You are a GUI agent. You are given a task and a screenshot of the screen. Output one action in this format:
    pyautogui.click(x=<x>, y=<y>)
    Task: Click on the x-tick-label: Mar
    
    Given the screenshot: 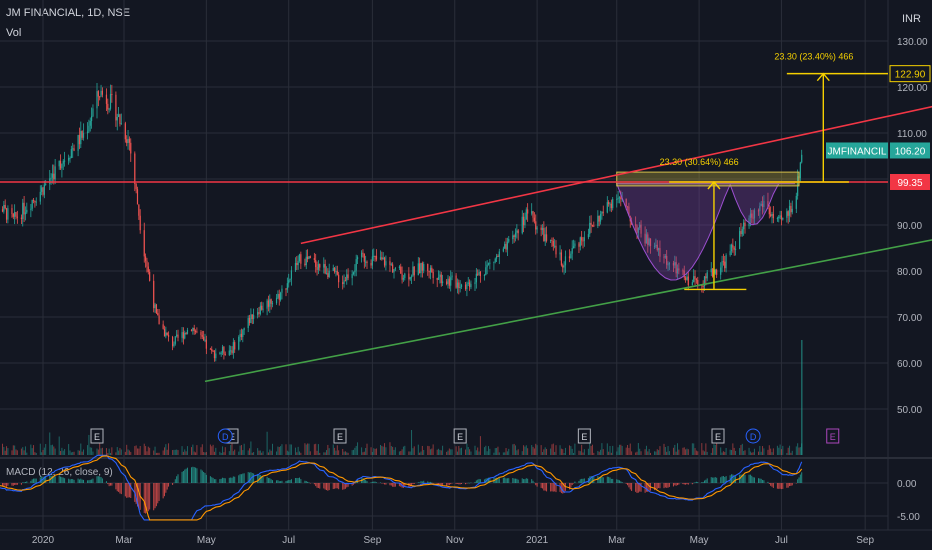 What is the action you would take?
    pyautogui.click(x=124, y=540)
    